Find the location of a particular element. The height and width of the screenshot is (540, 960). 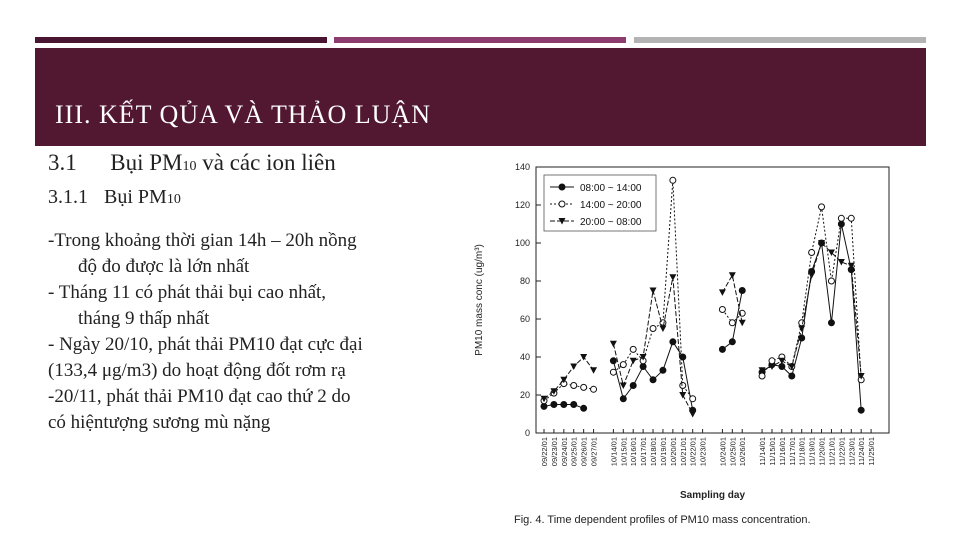

x-tick-label: 10/18/01 is located at coordinates (653, 451).